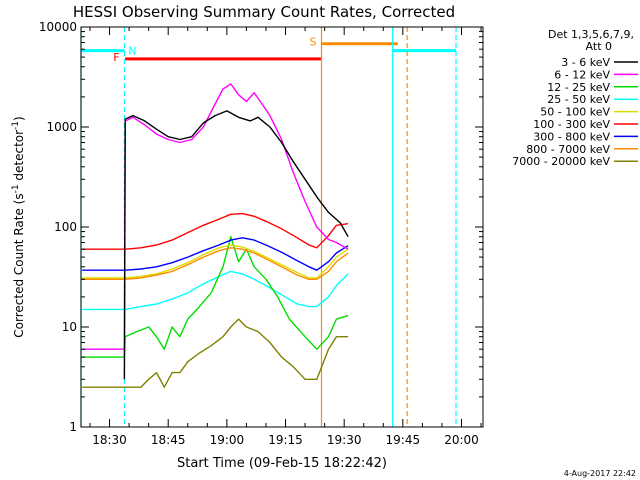  What do you see at coordinates (568, 149) in the screenshot?
I see `legend-label-7: 800 - 7000 keV` at bounding box center [568, 149].